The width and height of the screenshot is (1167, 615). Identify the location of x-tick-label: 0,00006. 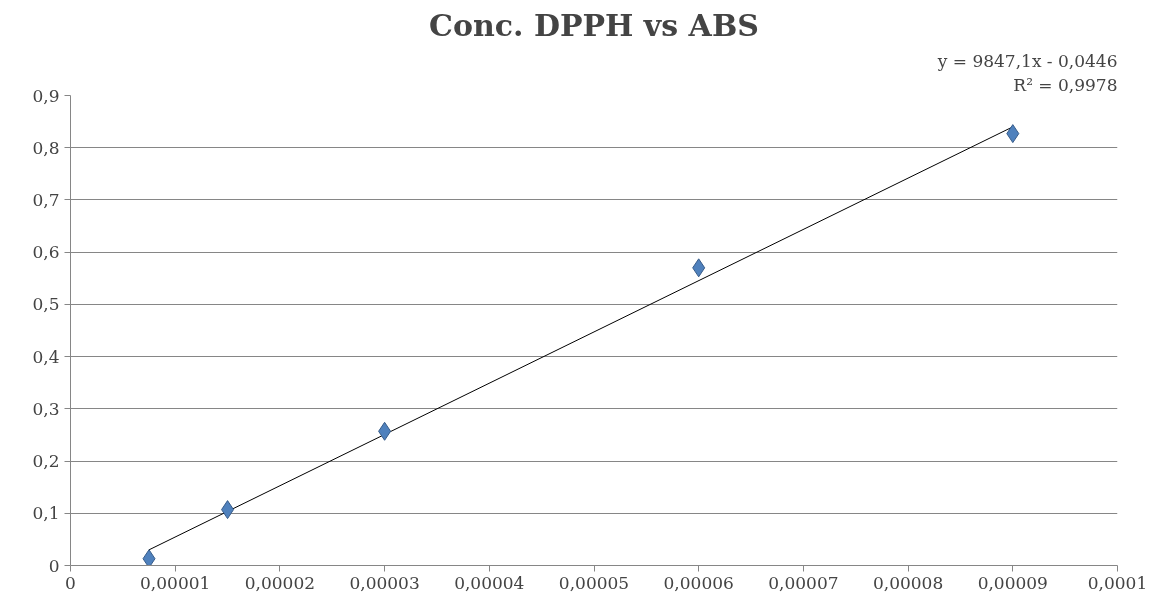
(698, 582).